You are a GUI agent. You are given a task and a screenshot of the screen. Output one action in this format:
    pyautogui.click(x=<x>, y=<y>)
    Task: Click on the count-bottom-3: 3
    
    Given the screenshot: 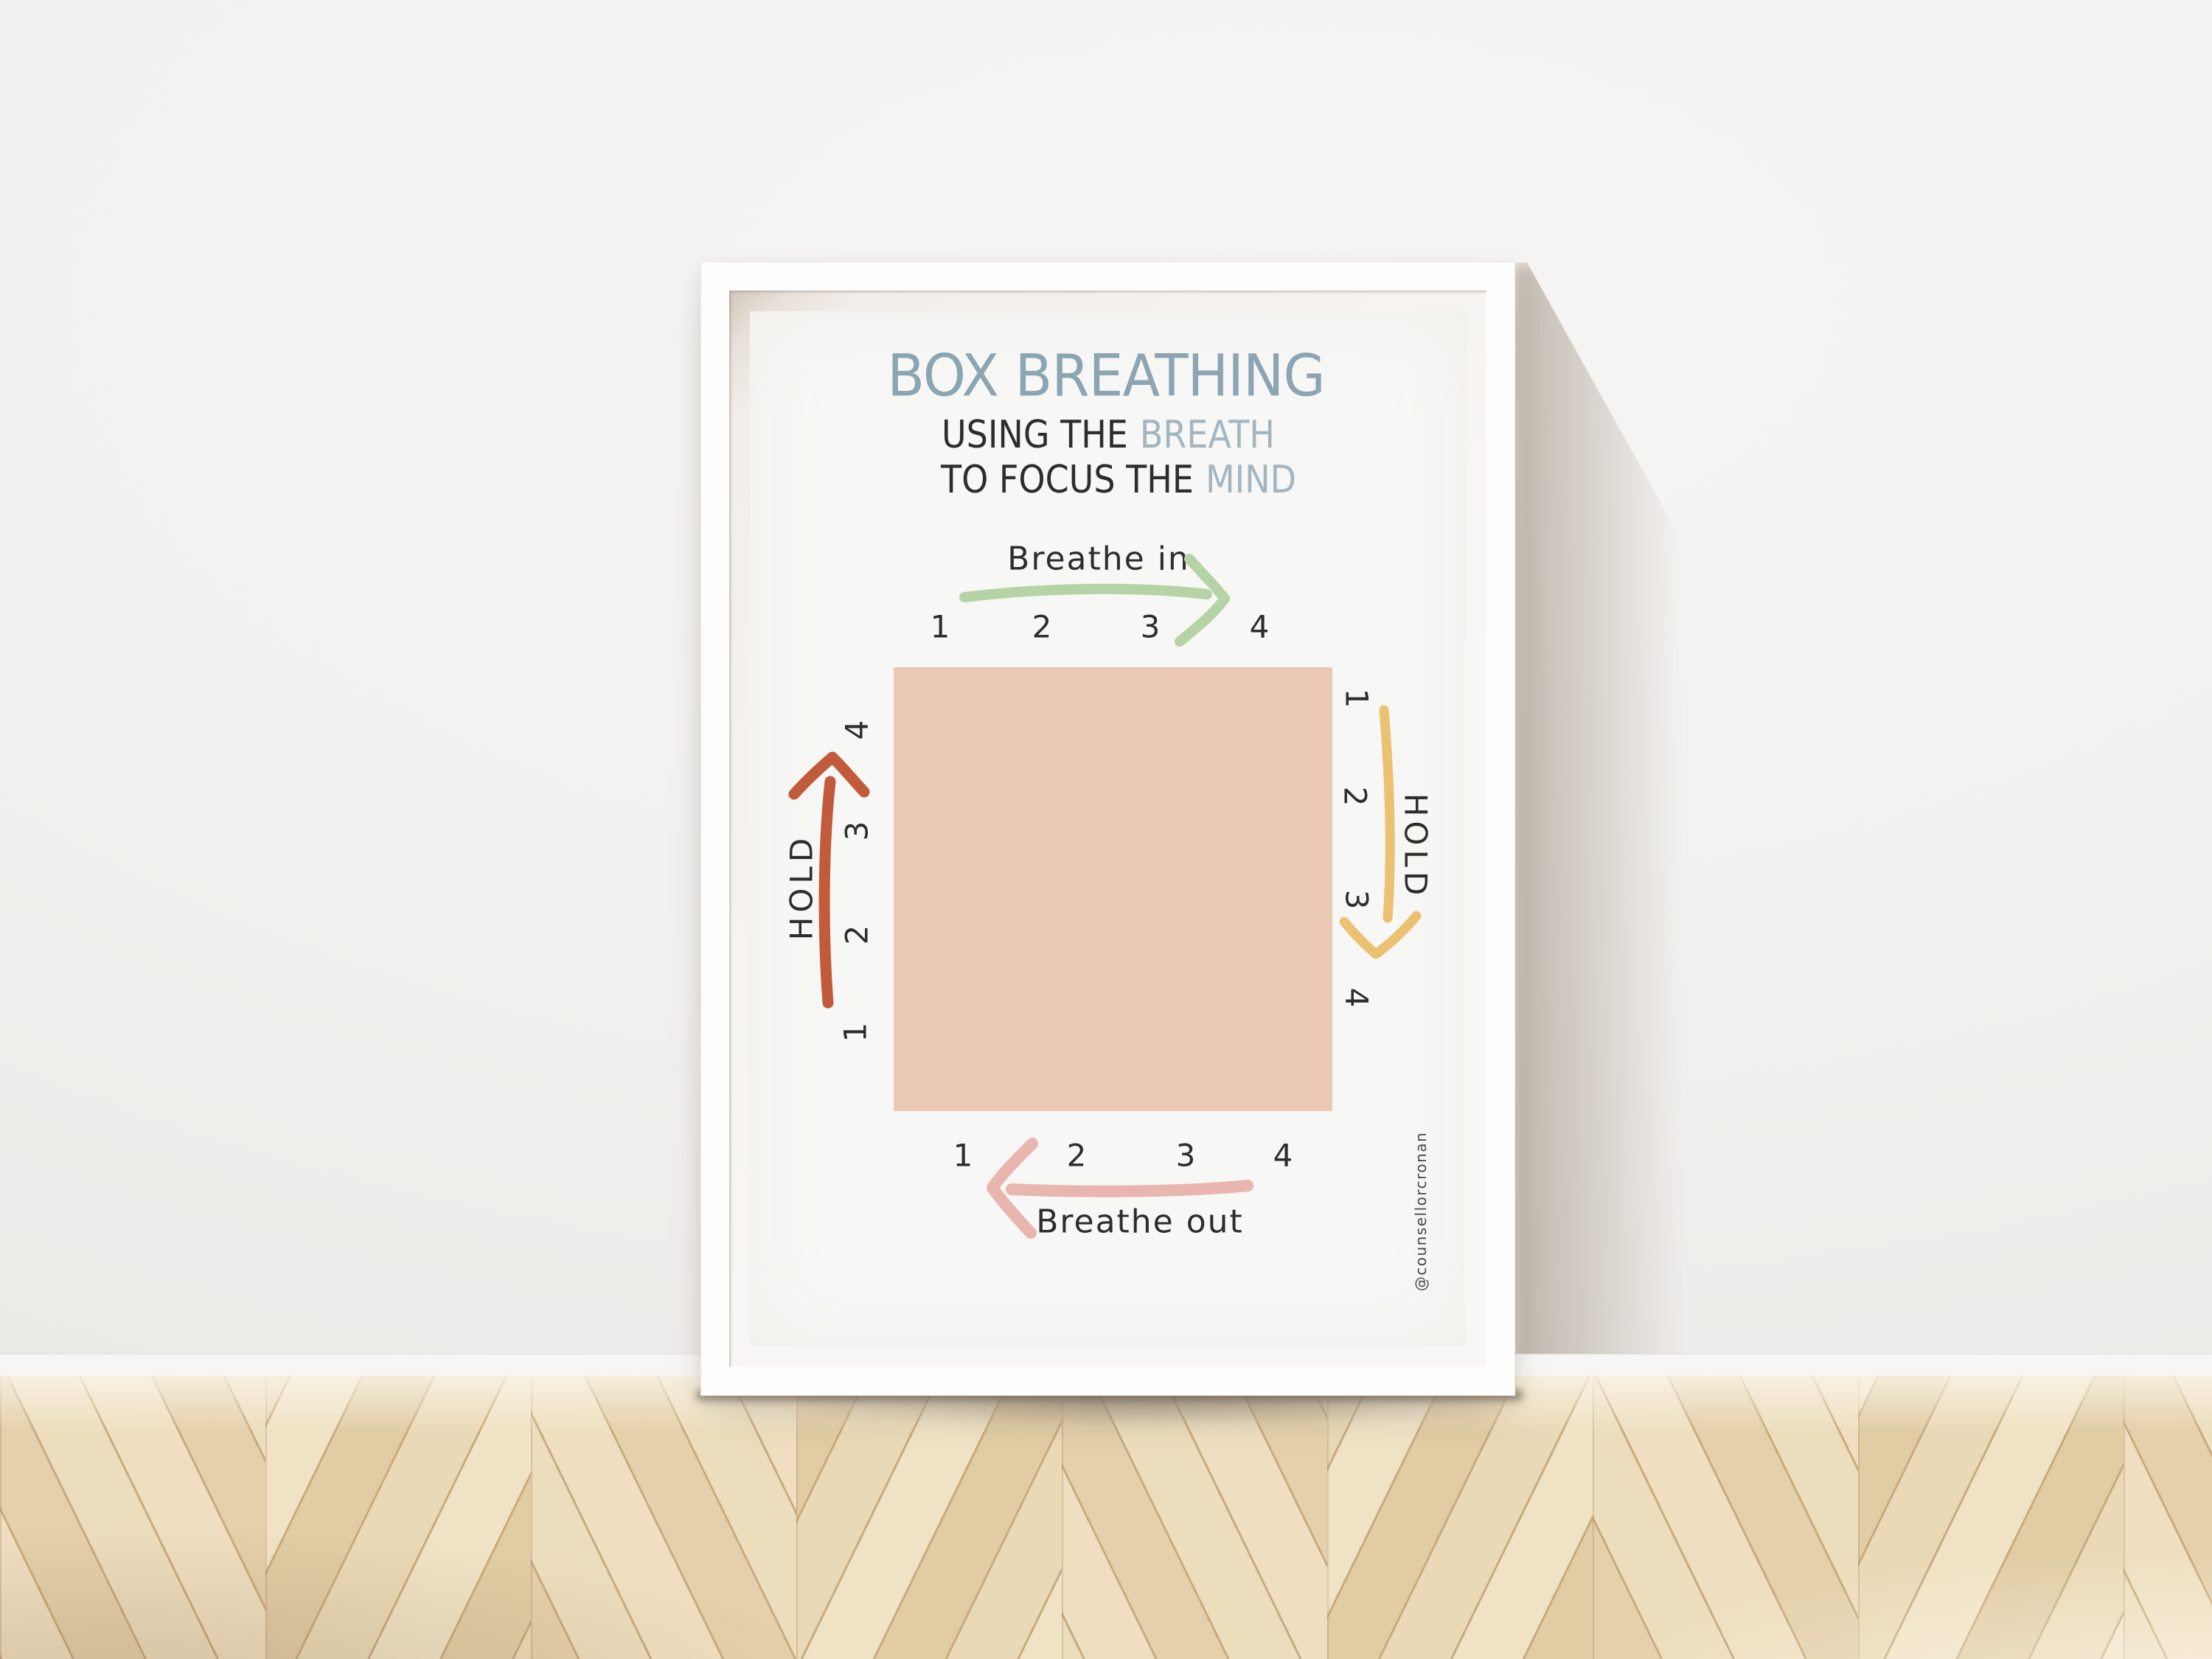 What is the action you would take?
    pyautogui.click(x=1185, y=1155)
    